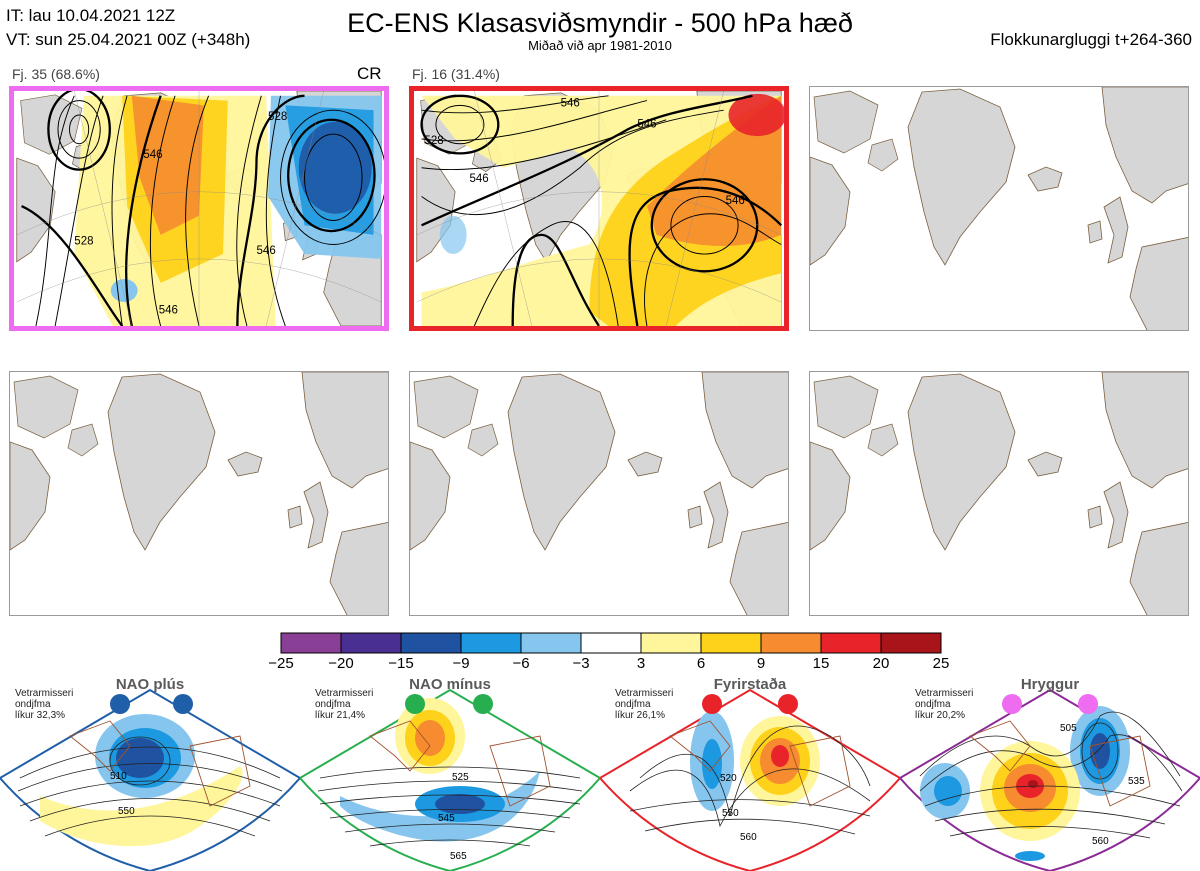 The height and width of the screenshot is (871, 1200). I want to click on anomaly-red, so click(756, 115).